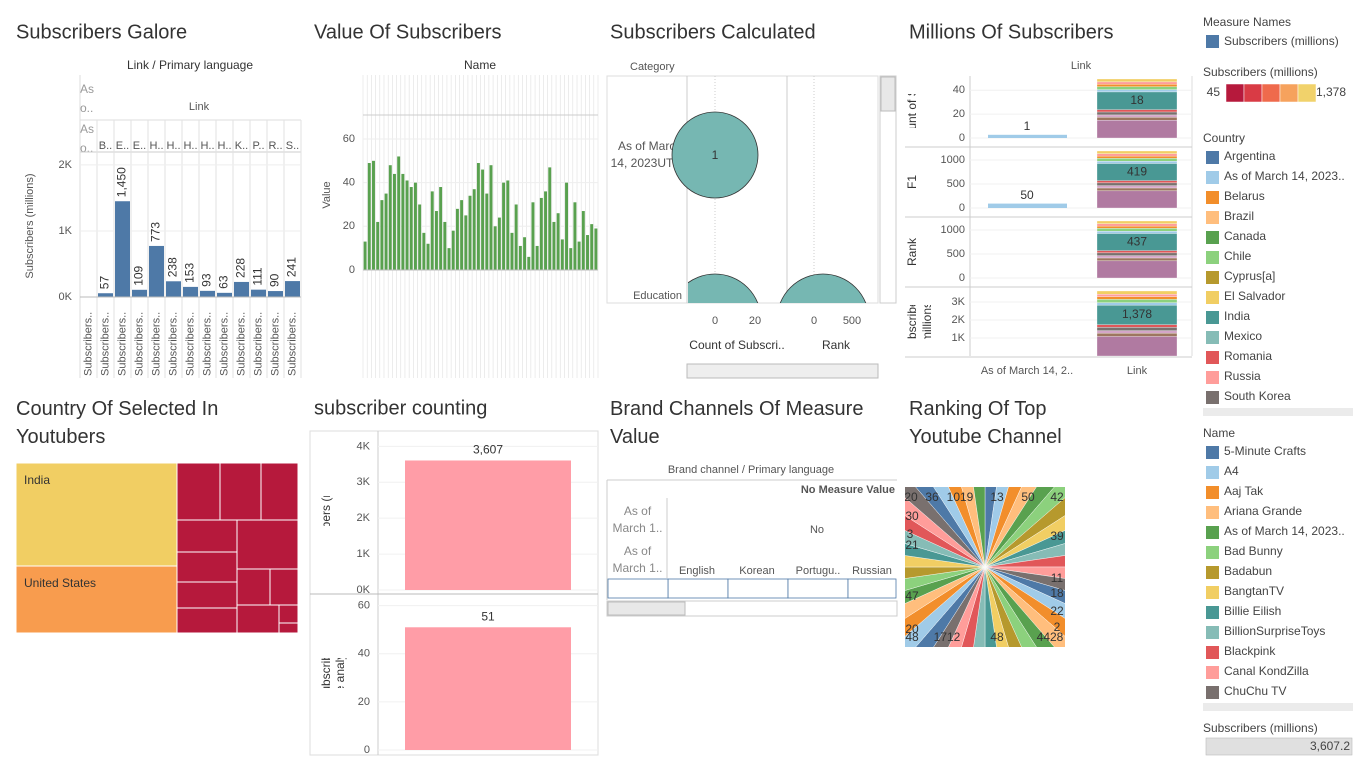 Image resolution: width=1365 pixels, height=767 pixels. I want to click on chart-title: Millions Of Subscribers, so click(1011, 32).